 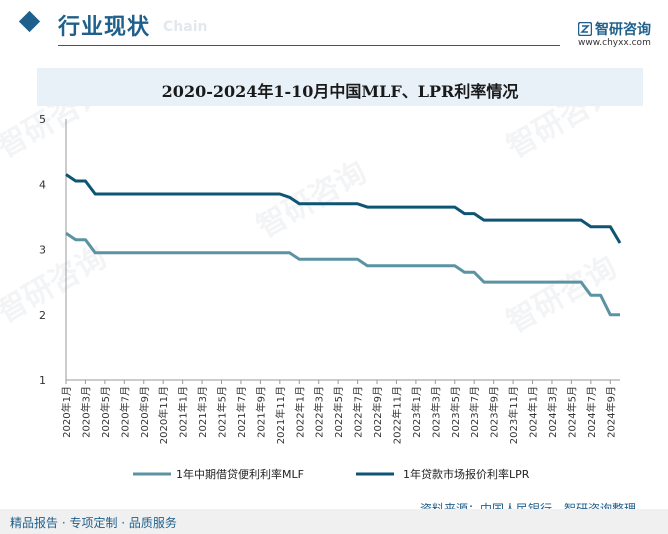 What do you see at coordinates (466, 474) in the screenshot?
I see `legend-label-lpr: 1年贷款市场报价利率LPR` at bounding box center [466, 474].